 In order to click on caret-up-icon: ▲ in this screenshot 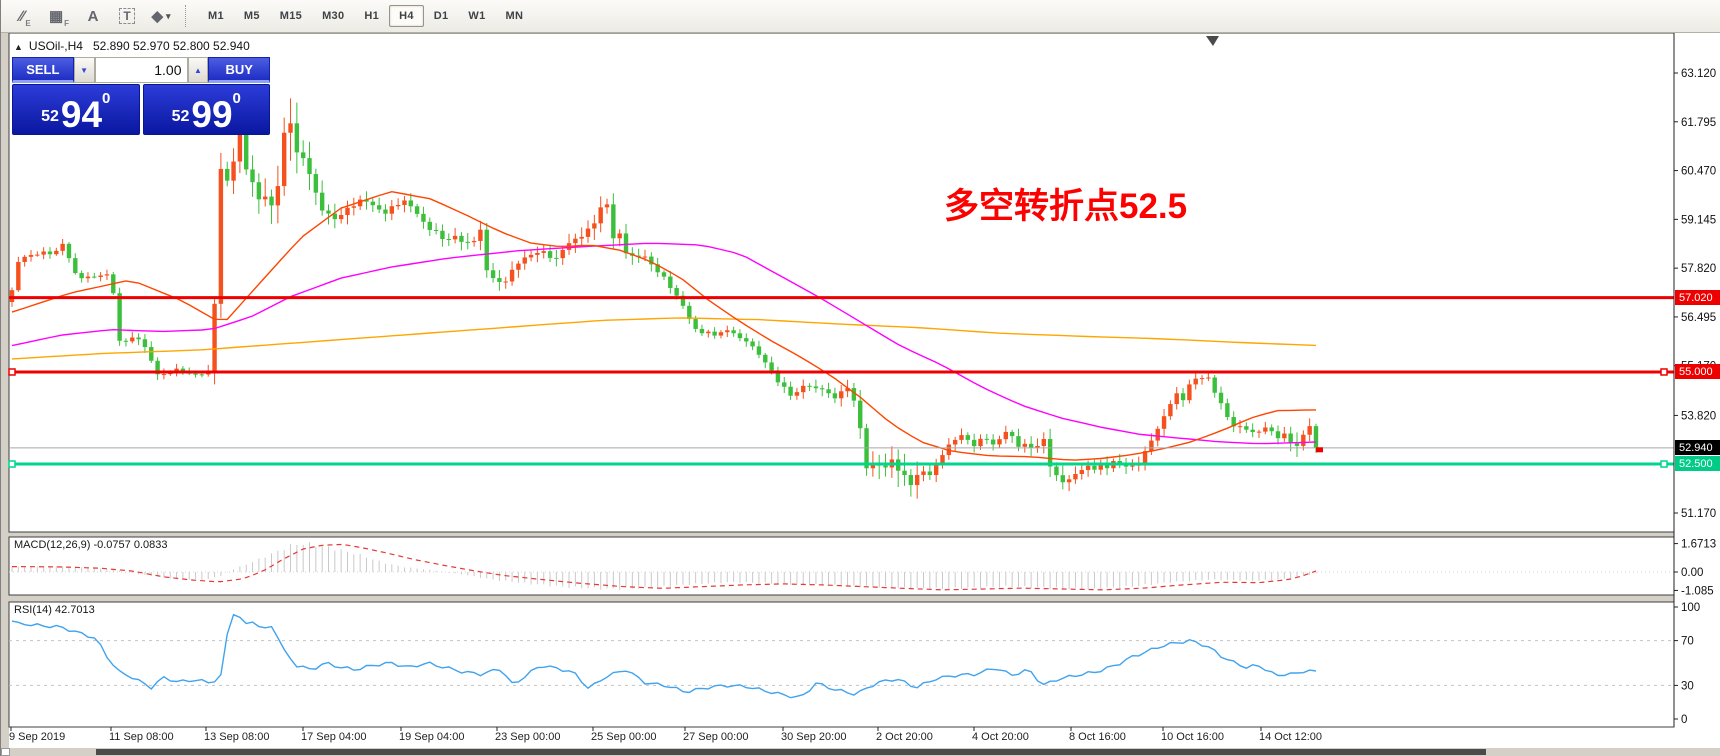, I will do `click(197, 70)`.